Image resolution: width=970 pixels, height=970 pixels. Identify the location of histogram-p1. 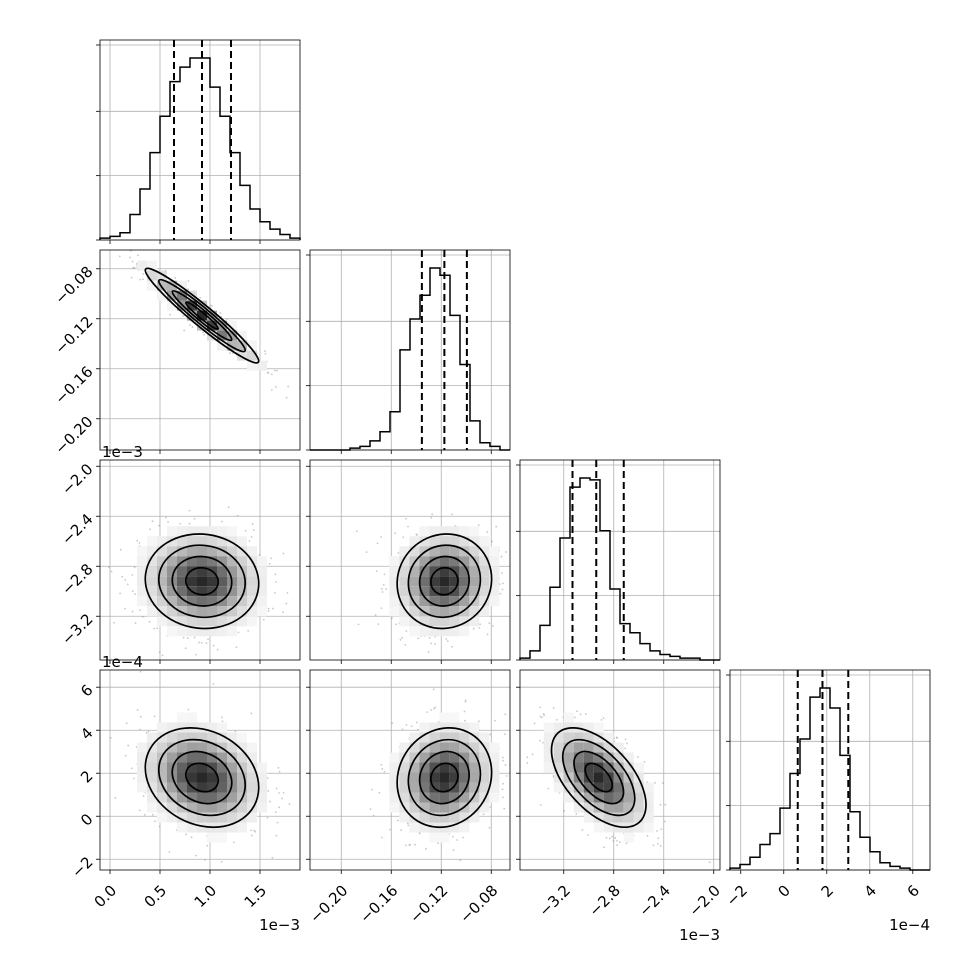
(410, 359).